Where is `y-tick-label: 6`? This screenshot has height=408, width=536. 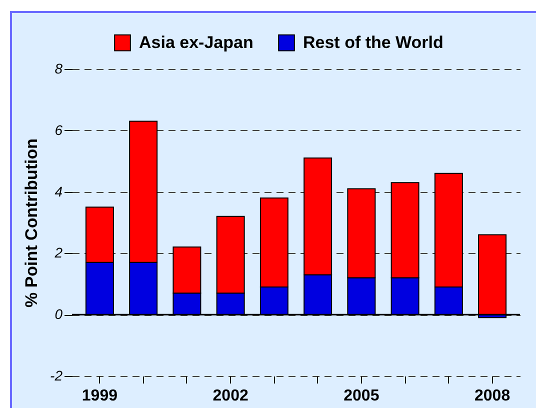 y-tick-label: 6 is located at coordinates (58, 130).